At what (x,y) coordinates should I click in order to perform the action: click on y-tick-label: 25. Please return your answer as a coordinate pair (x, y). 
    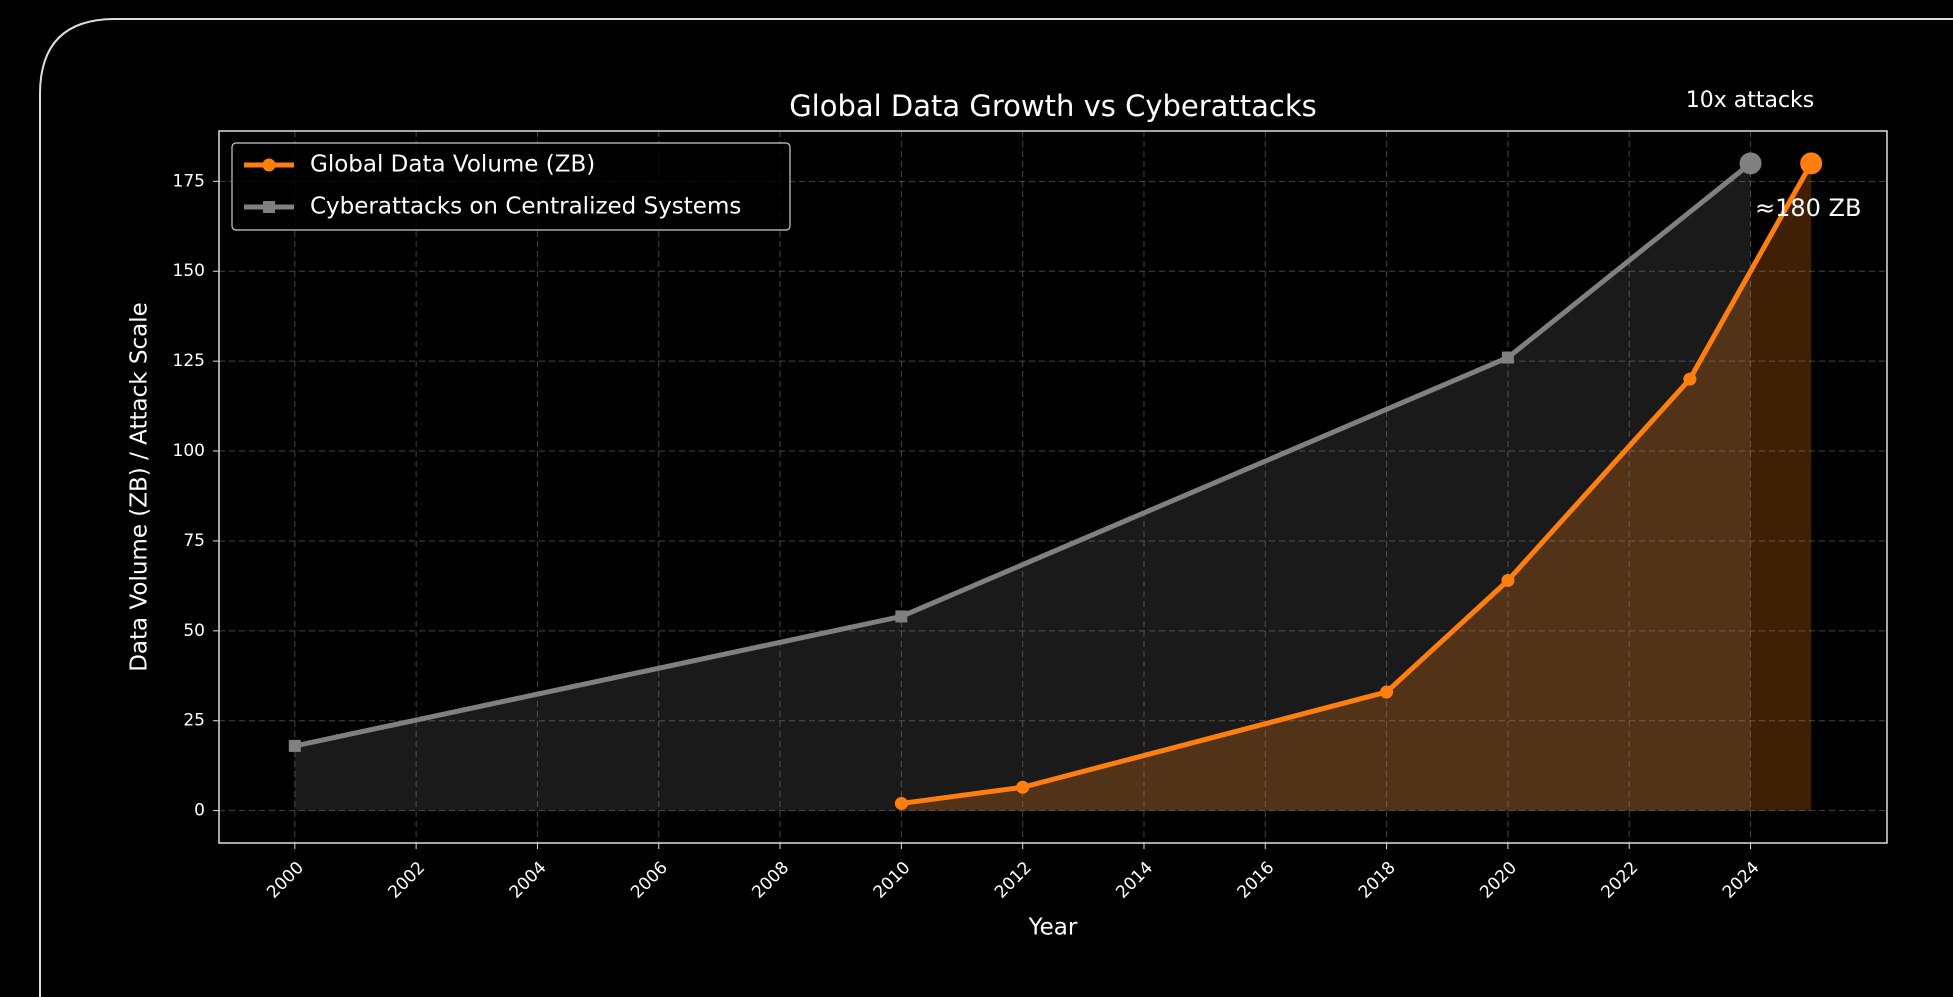
    Looking at the image, I should click on (194, 721).